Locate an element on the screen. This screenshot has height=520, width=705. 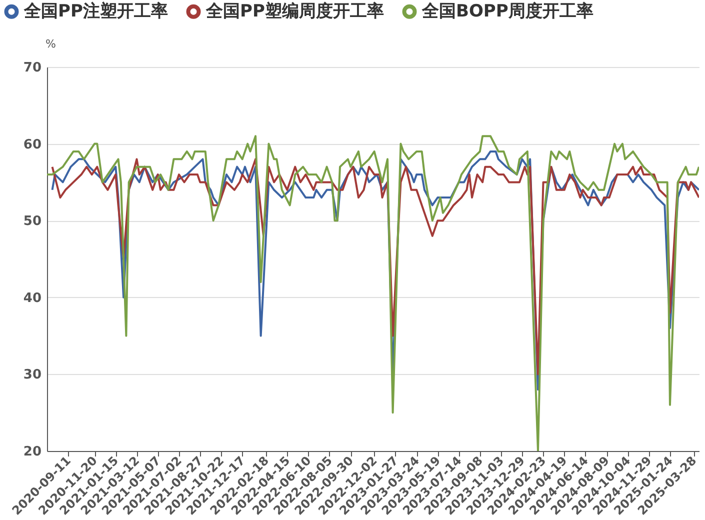
y-tick-label: 40 is located at coordinates (32, 298).